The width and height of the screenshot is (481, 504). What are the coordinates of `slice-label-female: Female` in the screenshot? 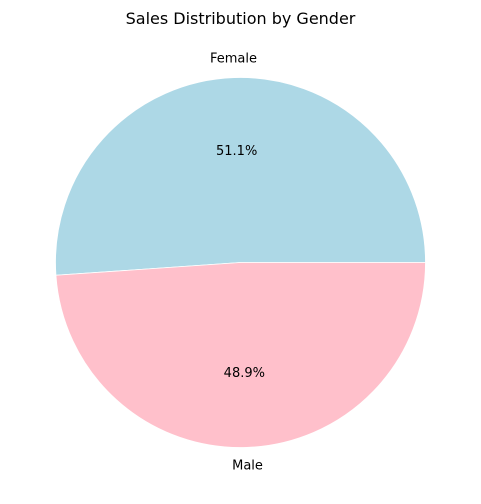 It's located at (233, 59).